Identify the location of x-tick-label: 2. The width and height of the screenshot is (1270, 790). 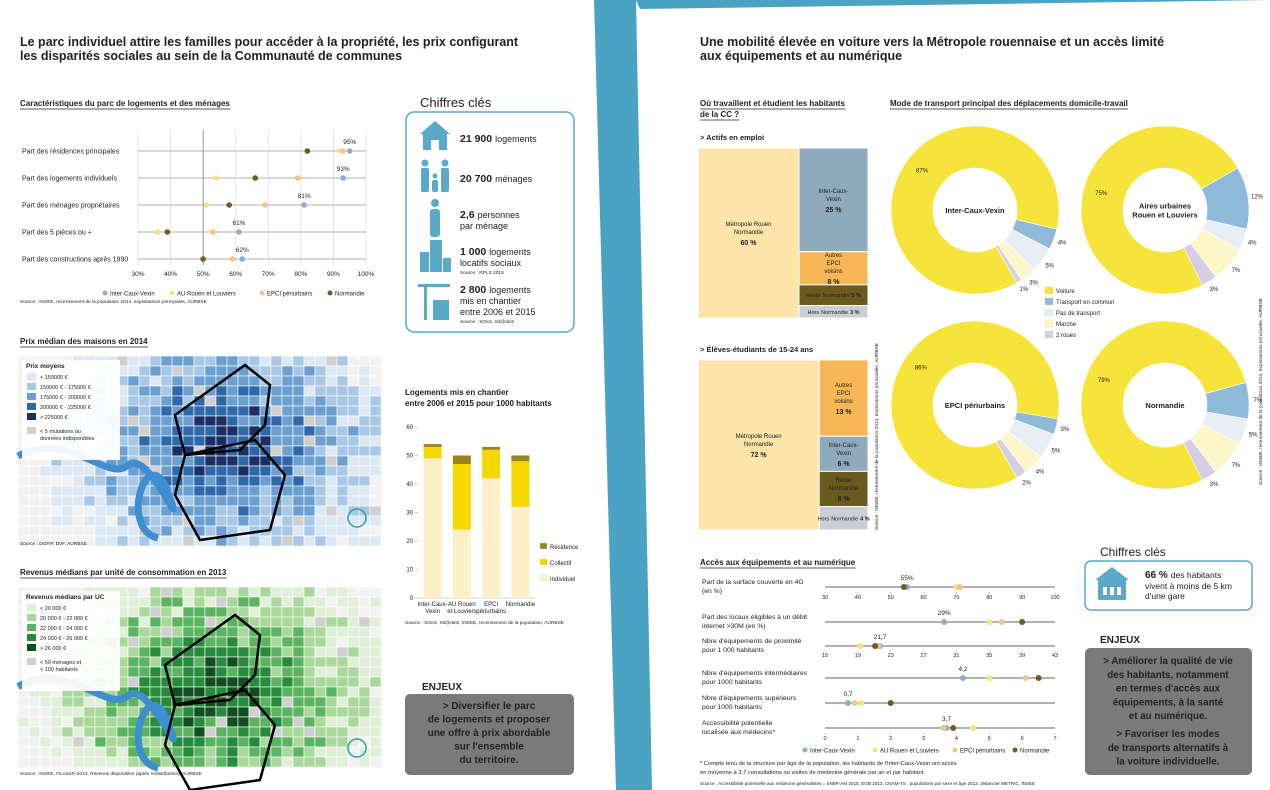
(890, 739).